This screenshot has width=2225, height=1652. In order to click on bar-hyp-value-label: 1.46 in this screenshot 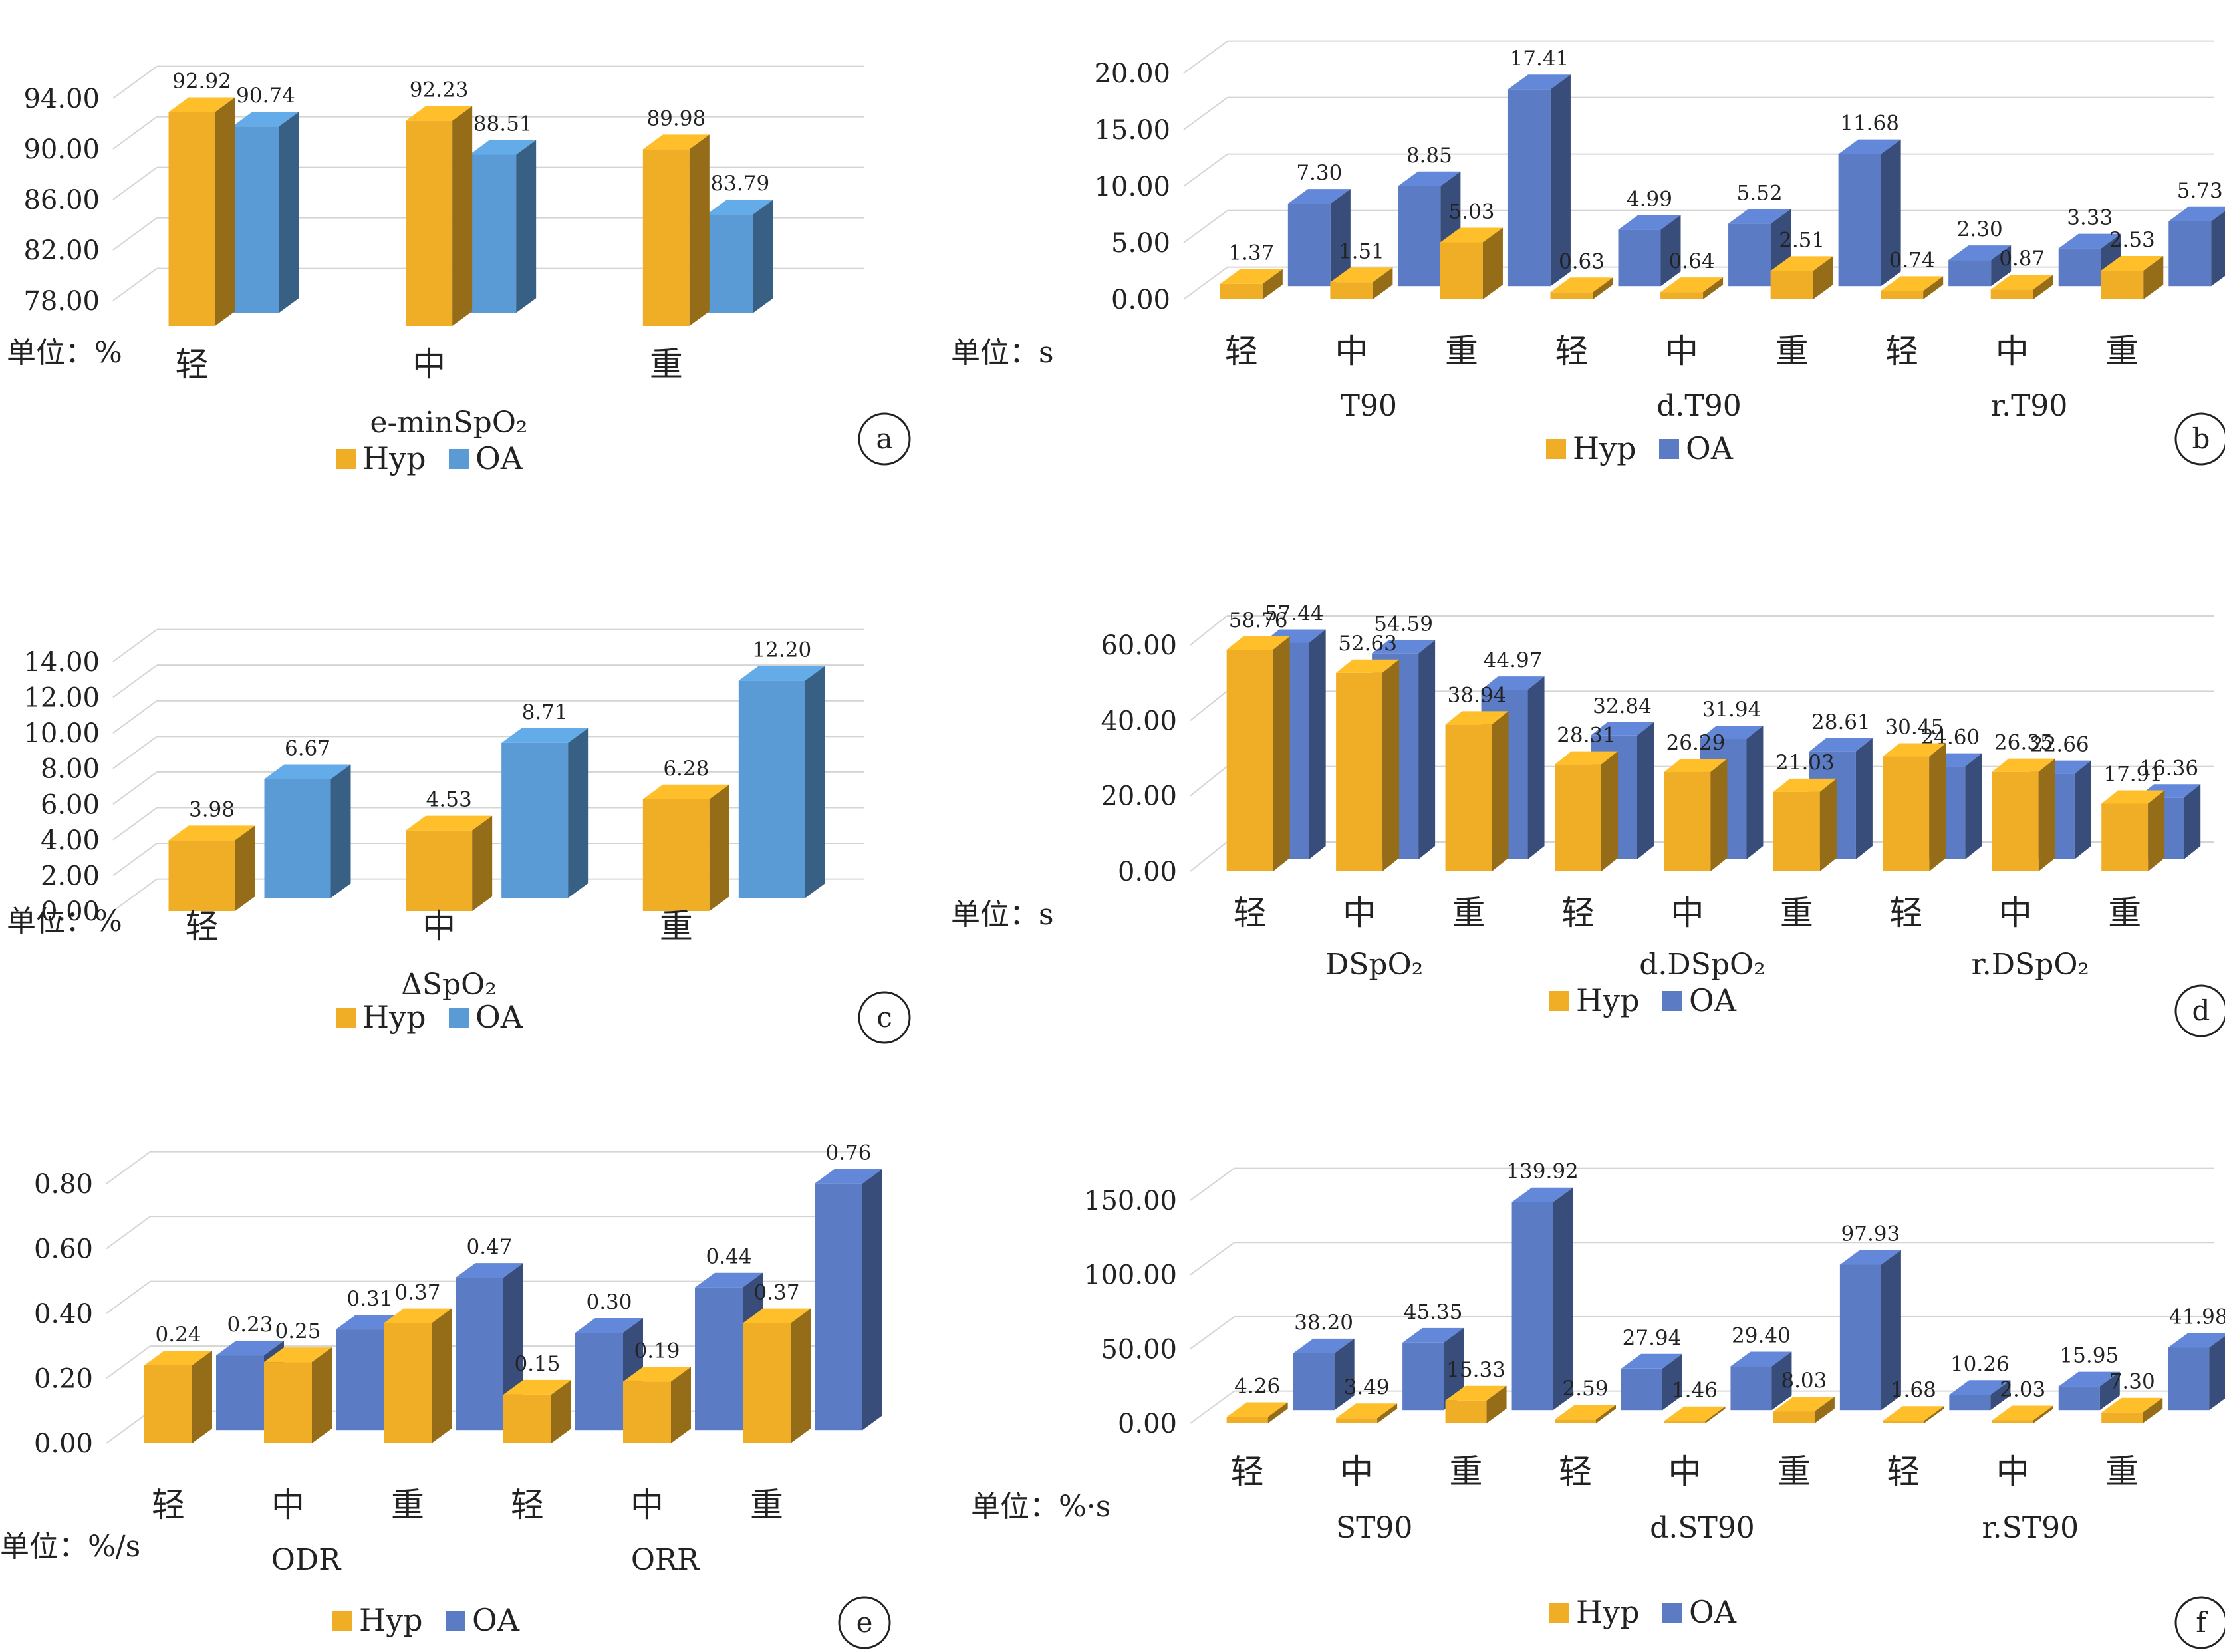, I will do `click(1695, 1391)`.